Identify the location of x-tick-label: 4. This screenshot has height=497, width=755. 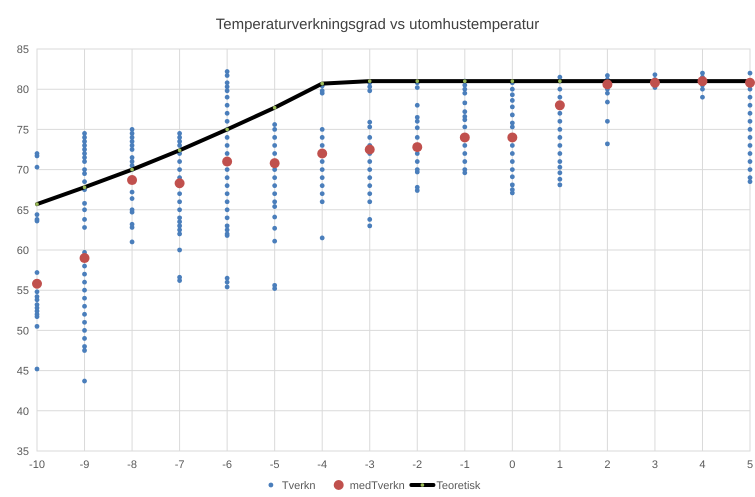
(702, 465).